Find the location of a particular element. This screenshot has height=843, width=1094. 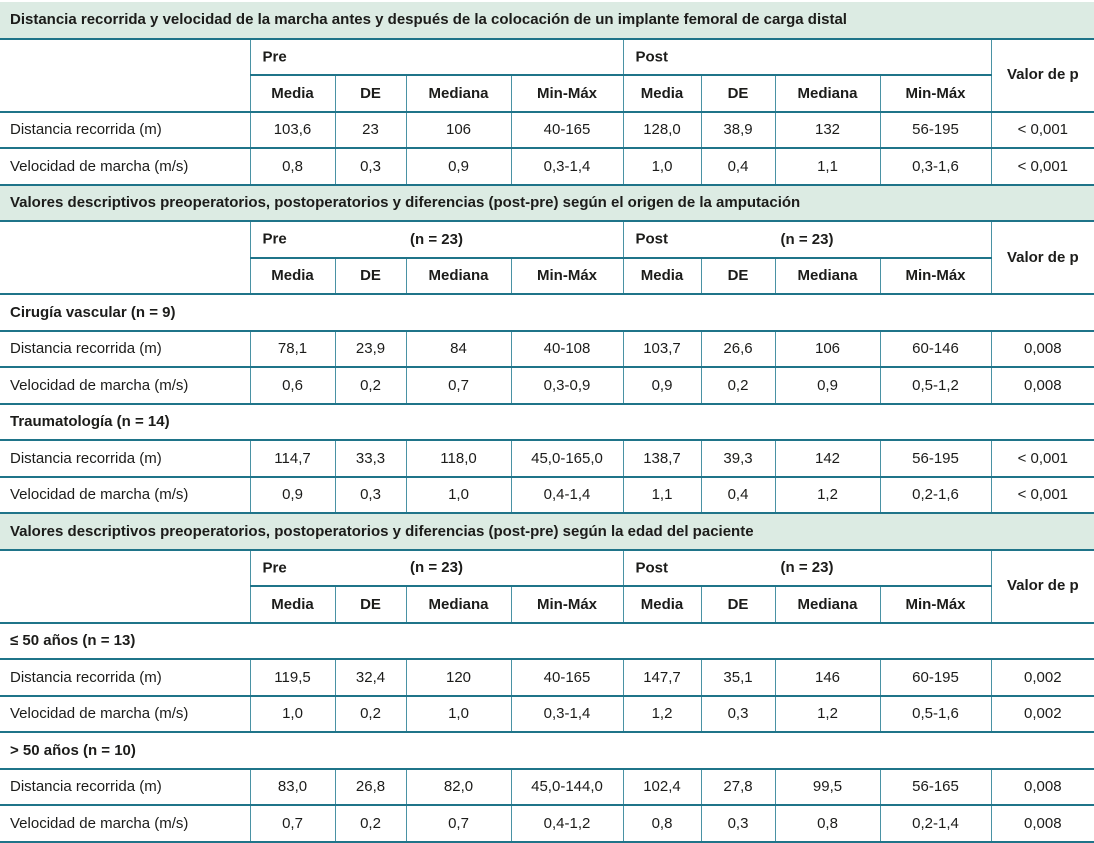

data-cell: 147,7 is located at coordinates (662, 677).